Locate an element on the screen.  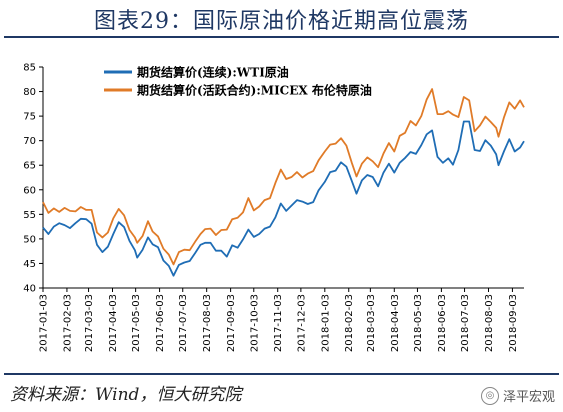
wechat-logo-icon: ◎ is located at coordinates (489, 395).